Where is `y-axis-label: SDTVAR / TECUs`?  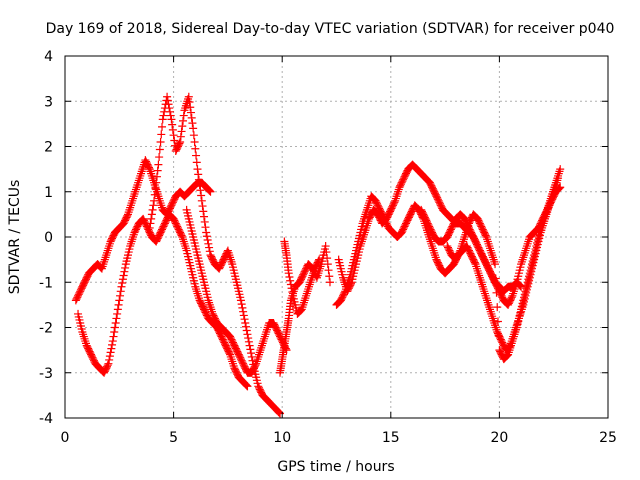 y-axis-label: SDTVAR / TECUs is located at coordinates (15, 237).